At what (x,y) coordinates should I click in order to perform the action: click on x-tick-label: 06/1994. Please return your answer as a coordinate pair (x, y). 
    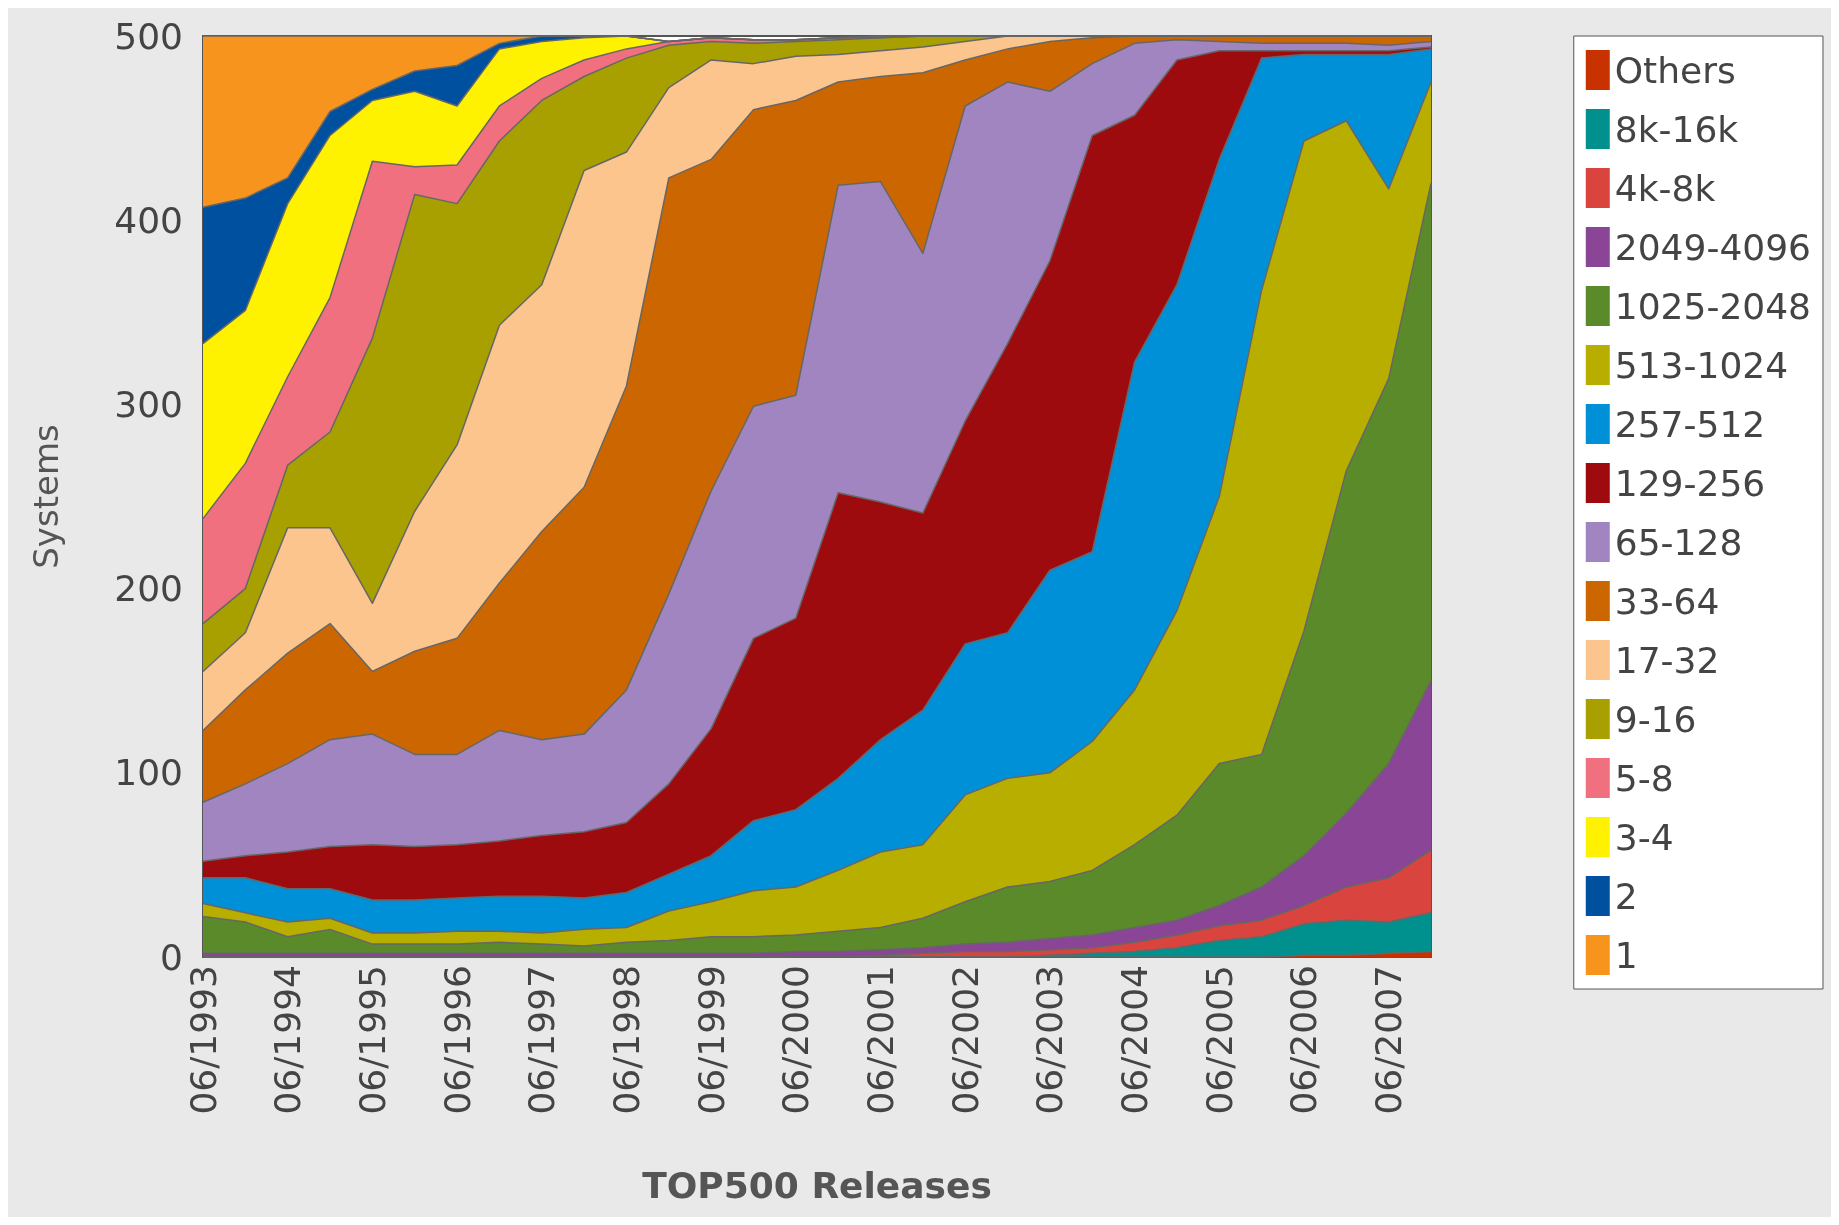
    Looking at the image, I should click on (288, 1040).